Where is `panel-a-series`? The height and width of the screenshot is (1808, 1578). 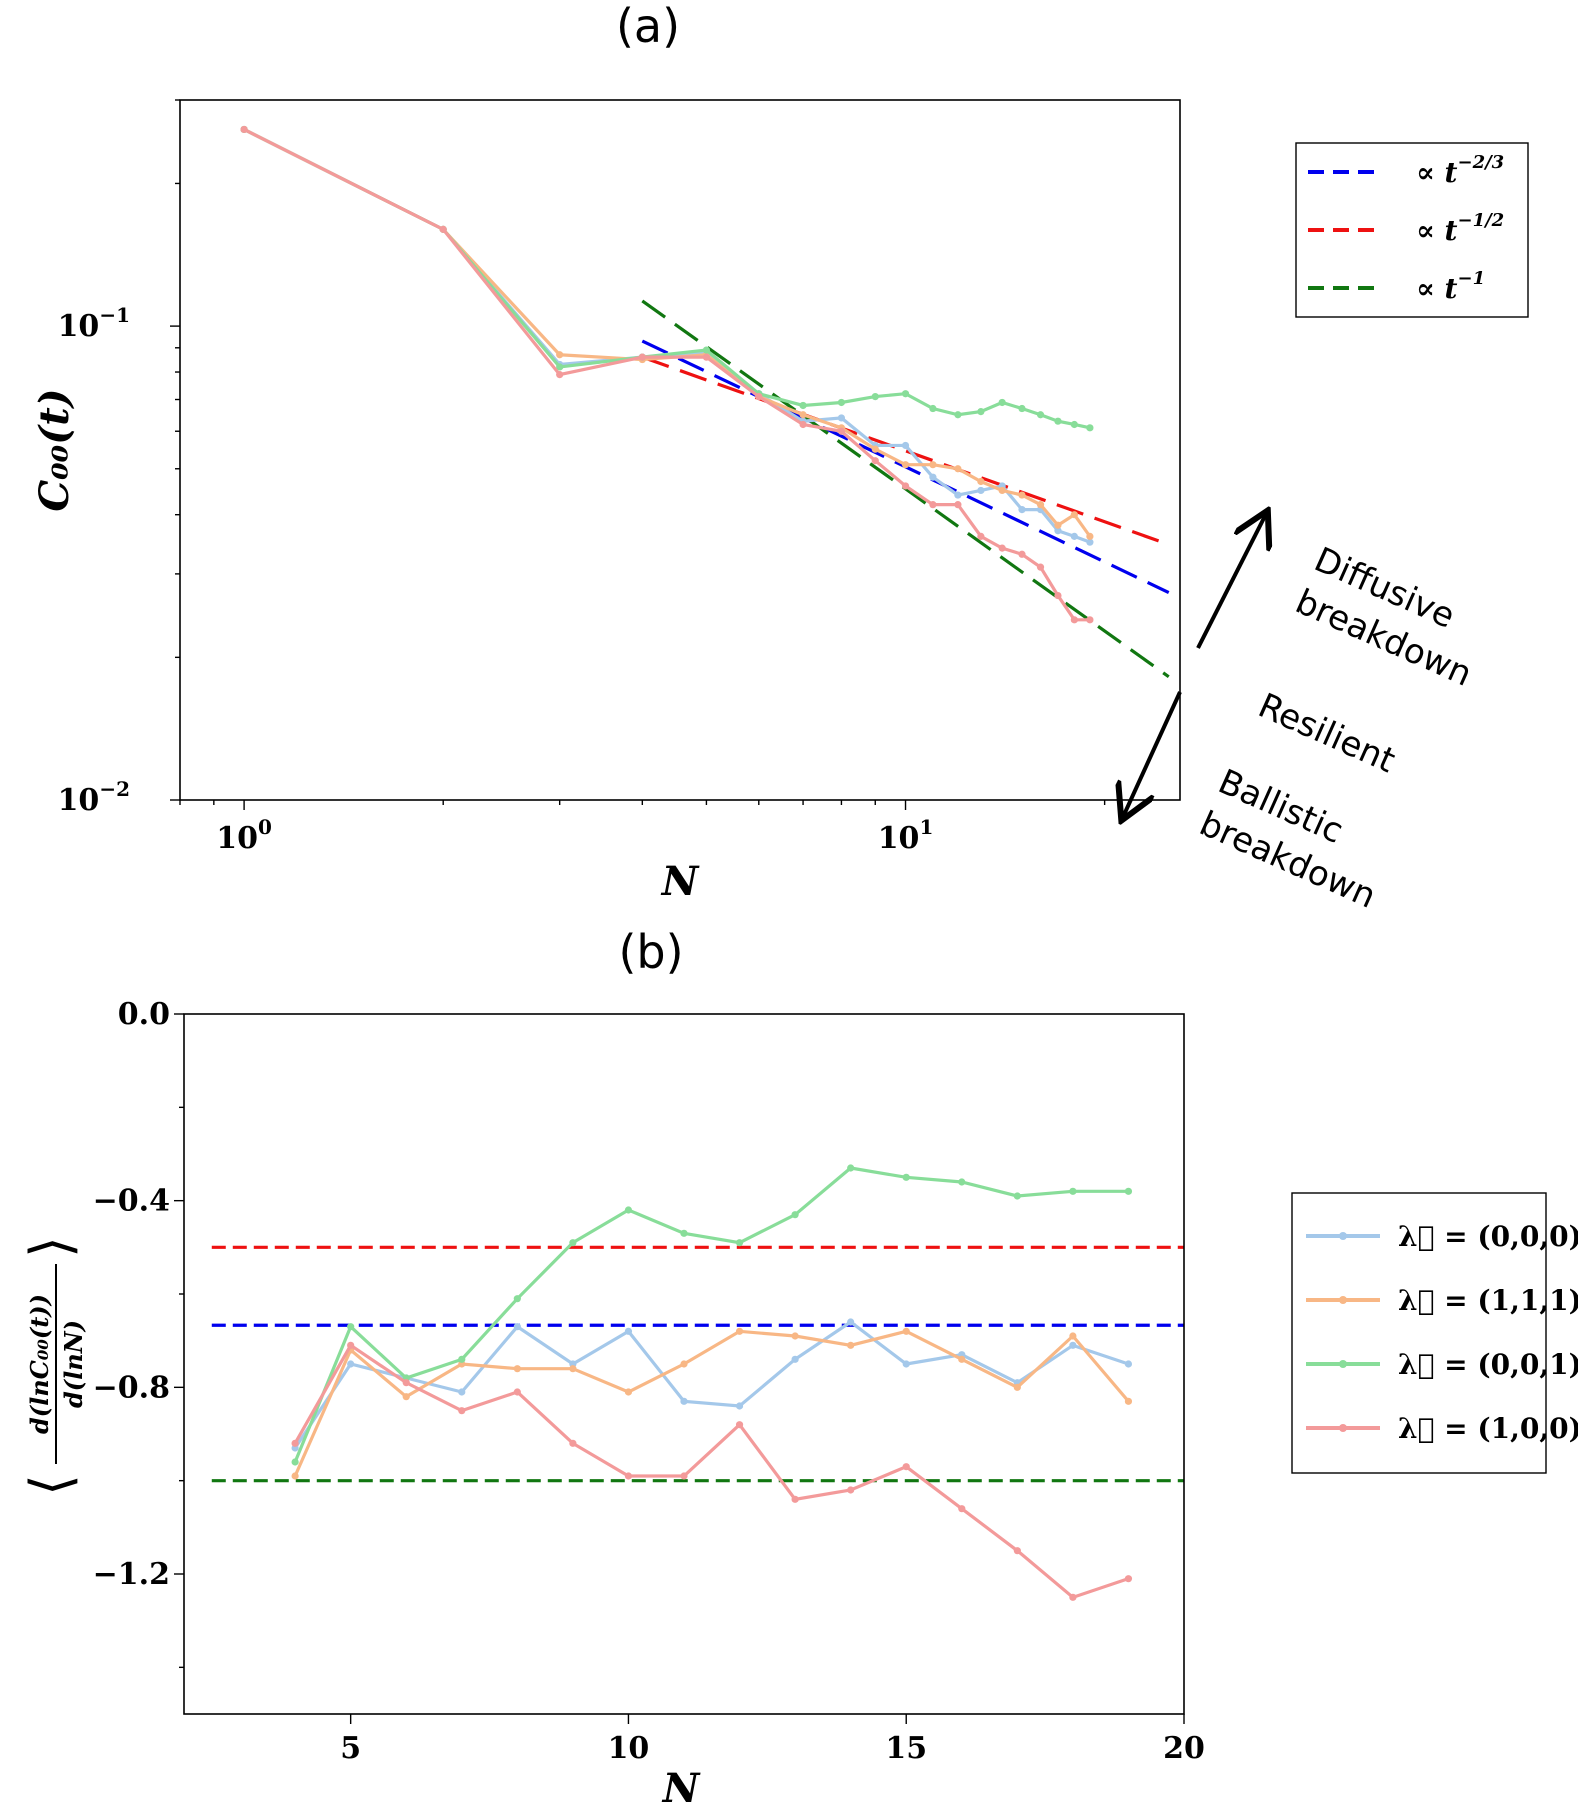
panel-a-series is located at coordinates (667, 374).